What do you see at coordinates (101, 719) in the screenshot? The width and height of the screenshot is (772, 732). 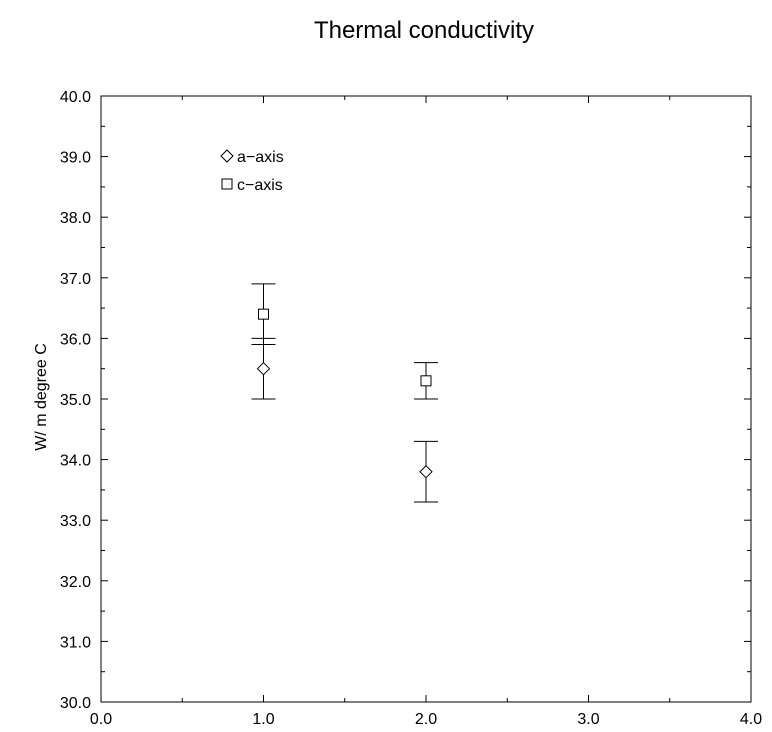 I see `x-tick-label: 0.0` at bounding box center [101, 719].